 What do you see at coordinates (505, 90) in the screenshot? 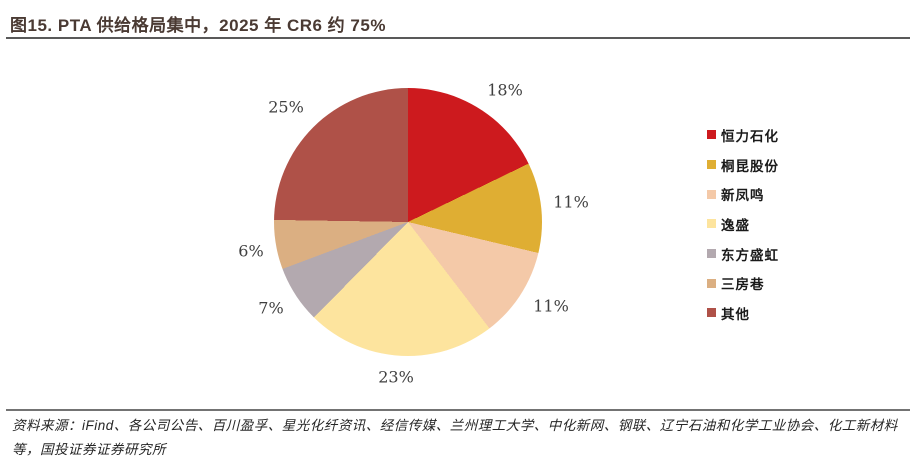
I see `pie-label-hengli: 18%` at bounding box center [505, 90].